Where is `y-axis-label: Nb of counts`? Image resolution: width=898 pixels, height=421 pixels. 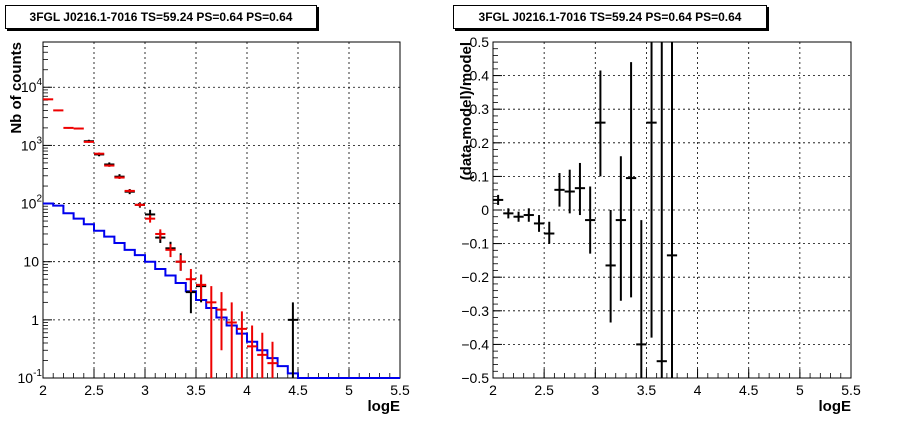
y-axis-label: Nb of counts is located at coordinates (16, 88).